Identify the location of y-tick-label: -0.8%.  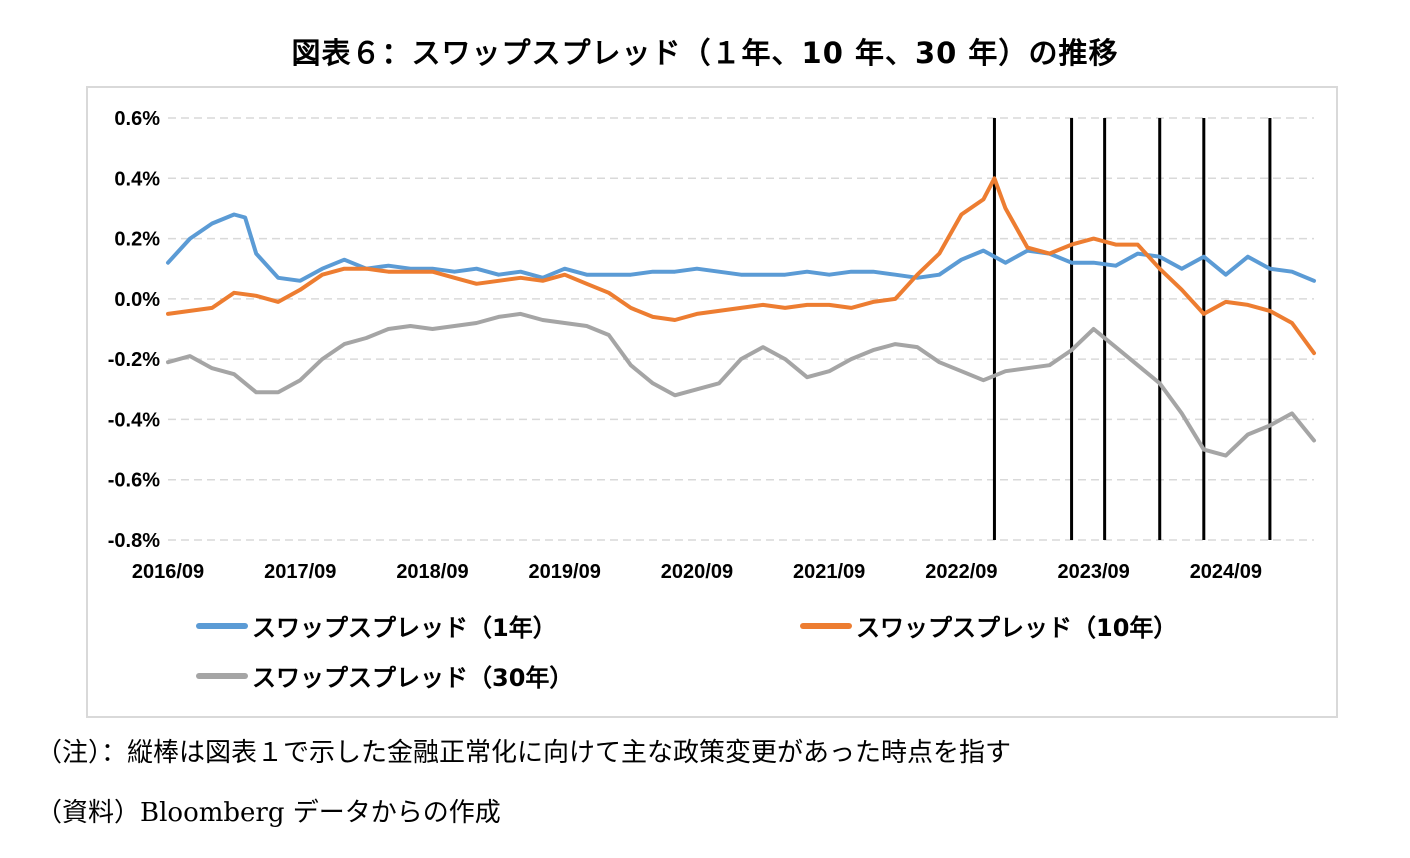
(134, 541).